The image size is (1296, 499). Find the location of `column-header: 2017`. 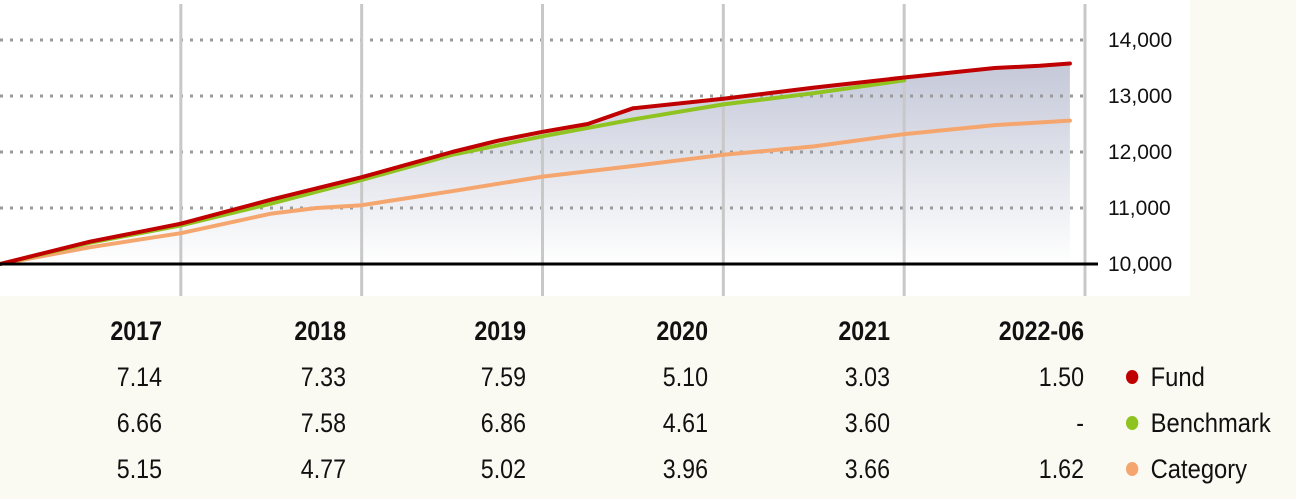

column-header: 2017 is located at coordinates (136, 331).